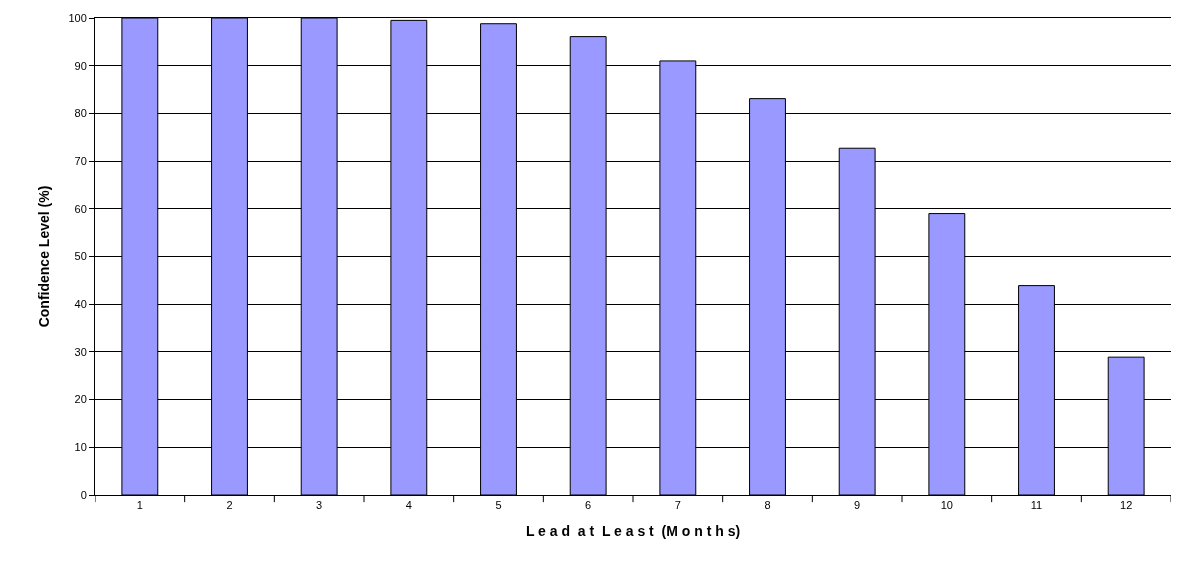 The image size is (1201, 565). I want to click on y-tick-label: 10, so click(80, 447).